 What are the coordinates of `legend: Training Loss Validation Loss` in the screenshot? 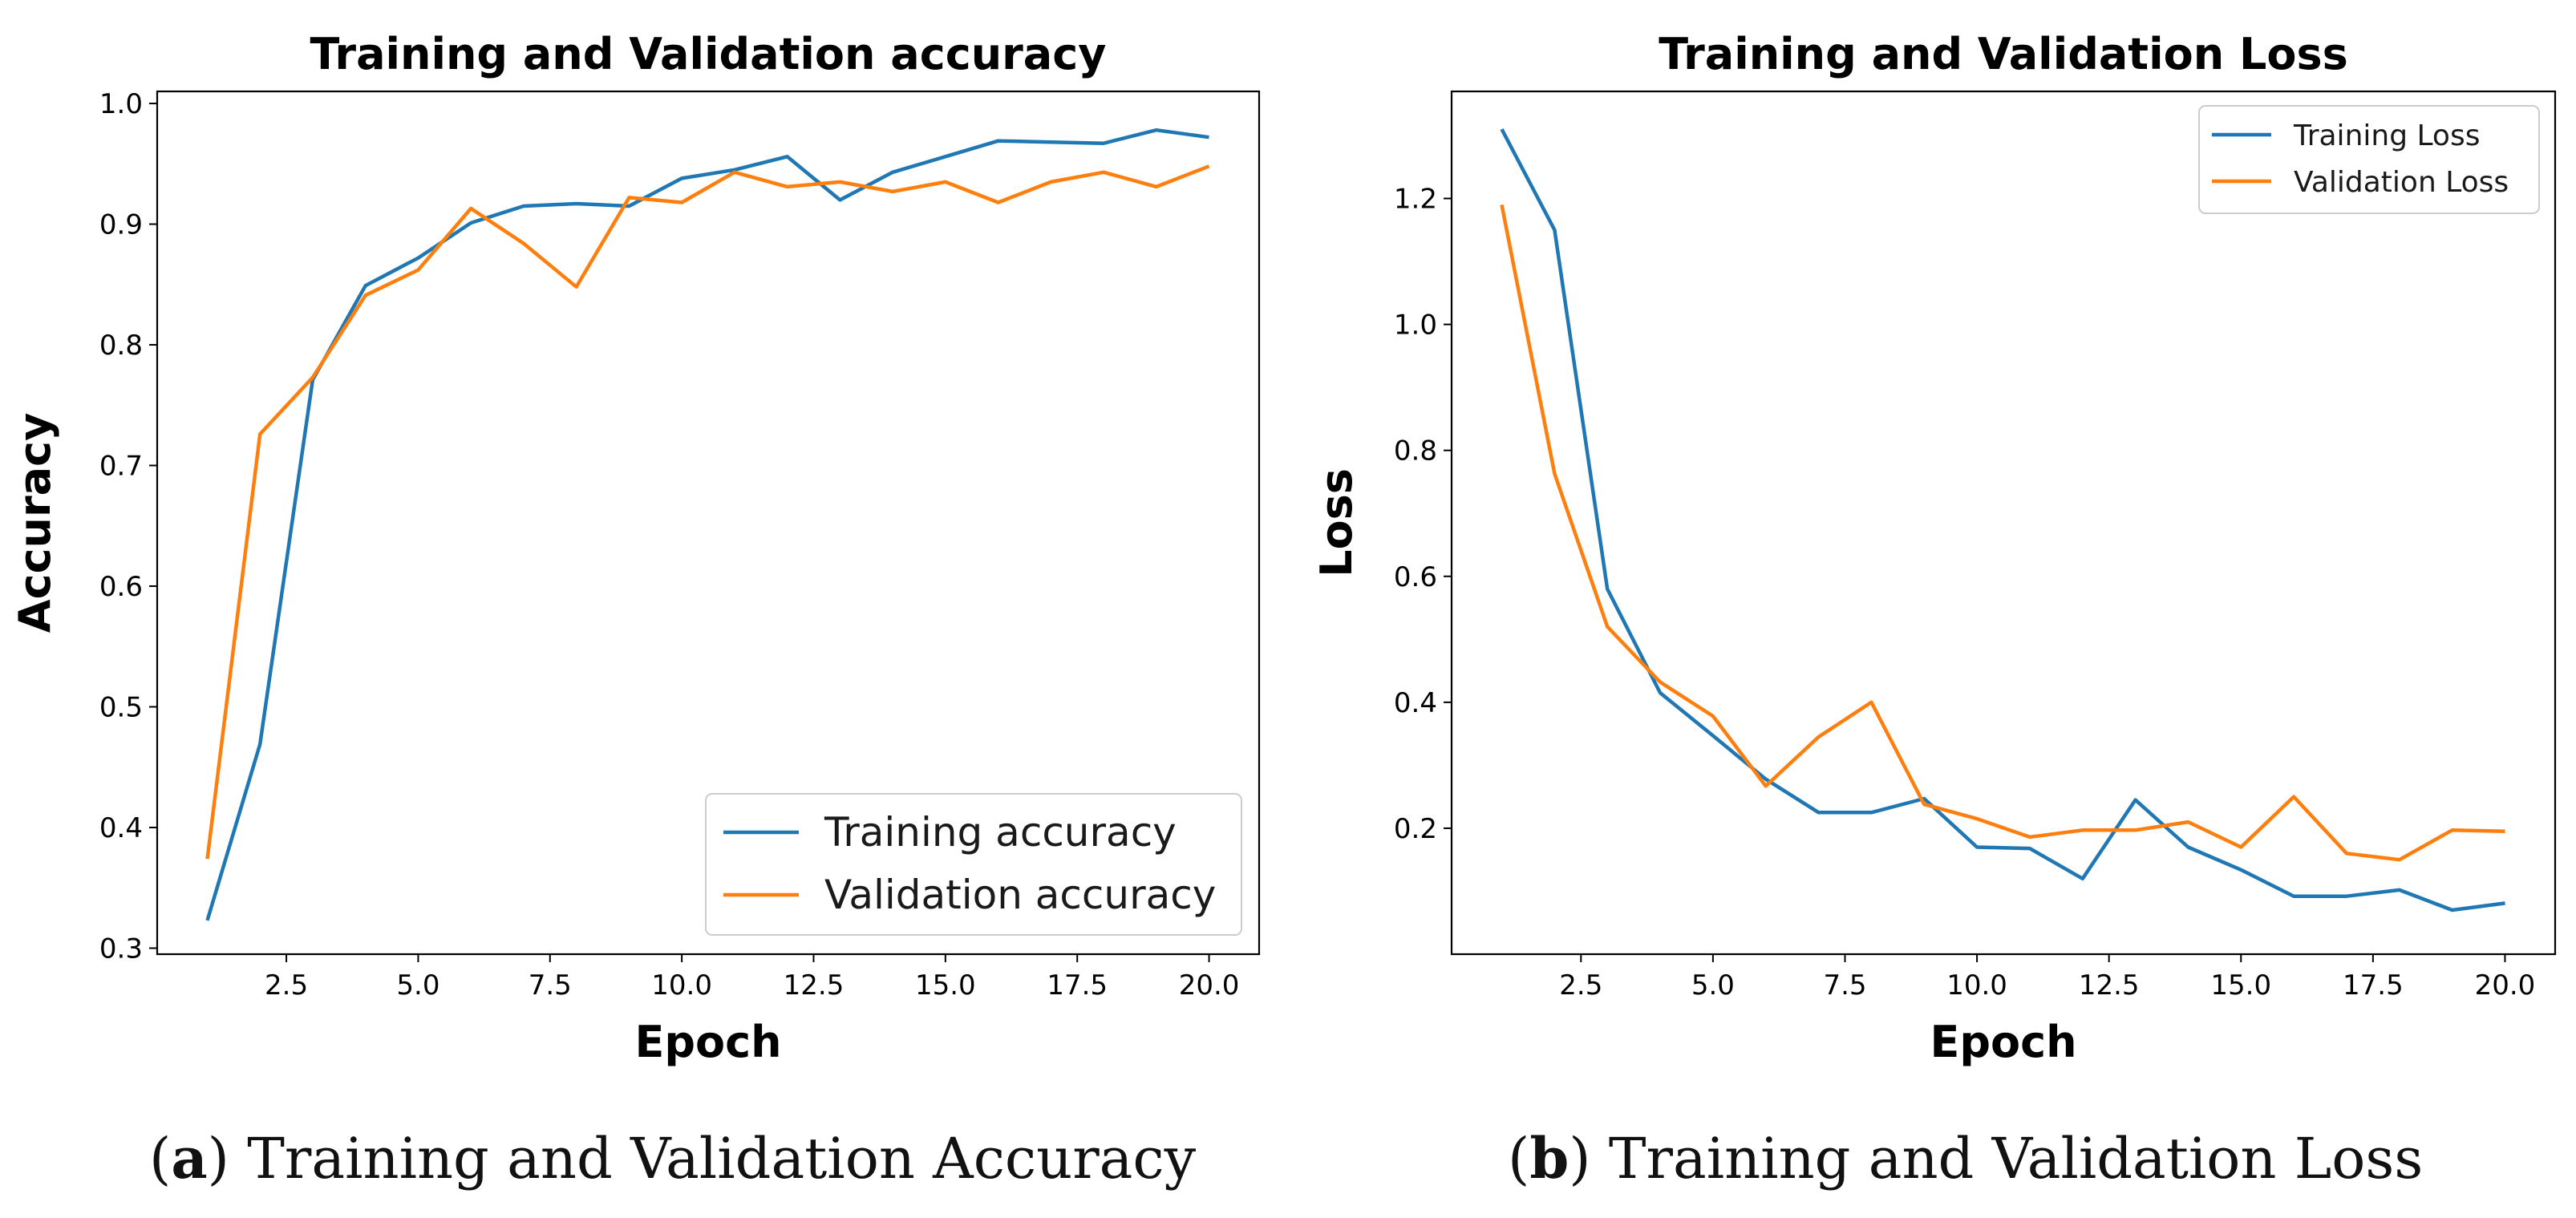 It's located at (2369, 159).